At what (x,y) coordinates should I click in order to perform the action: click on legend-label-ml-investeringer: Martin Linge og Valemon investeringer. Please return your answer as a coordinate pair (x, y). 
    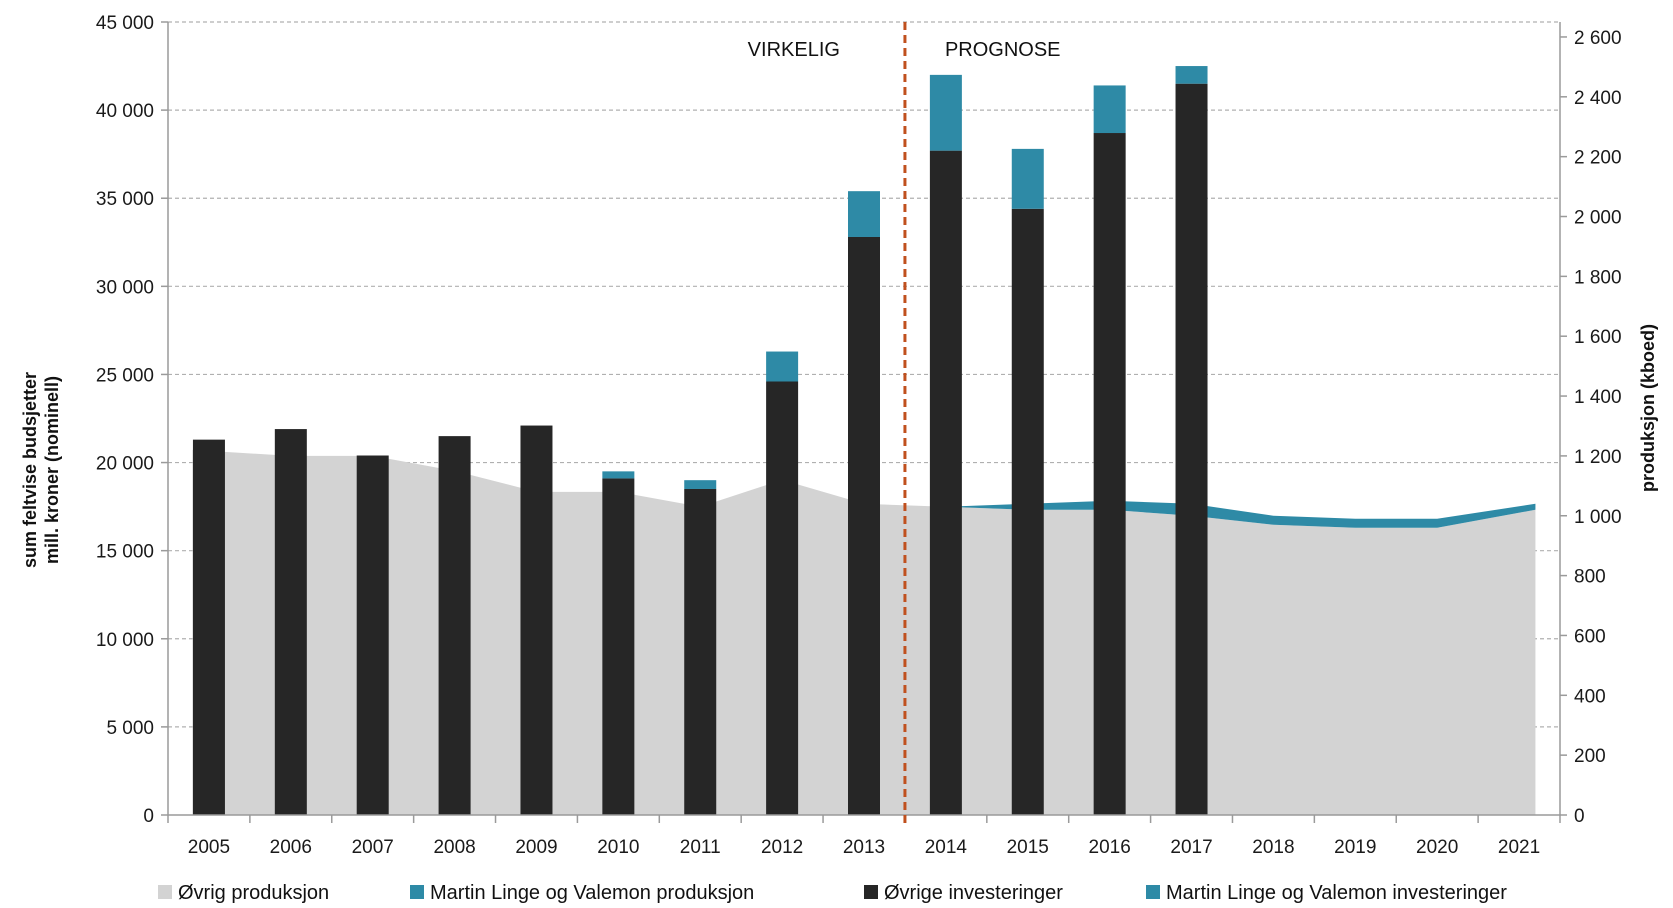
    Looking at the image, I should click on (1336, 893).